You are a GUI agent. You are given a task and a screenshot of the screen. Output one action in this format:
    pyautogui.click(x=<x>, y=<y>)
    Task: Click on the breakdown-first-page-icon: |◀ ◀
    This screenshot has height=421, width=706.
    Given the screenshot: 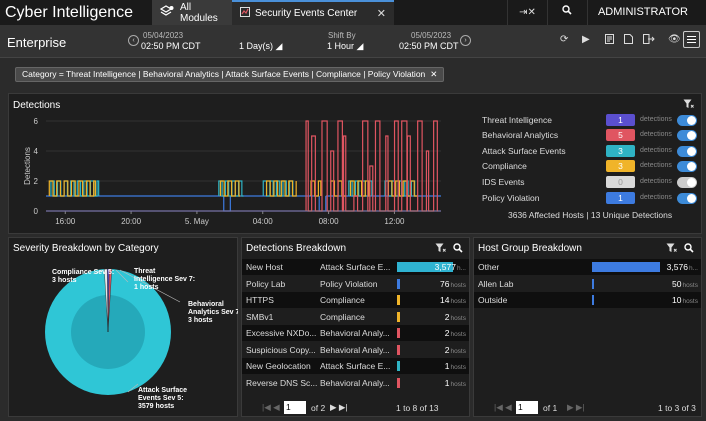 What is the action you would take?
    pyautogui.click(x=271, y=407)
    